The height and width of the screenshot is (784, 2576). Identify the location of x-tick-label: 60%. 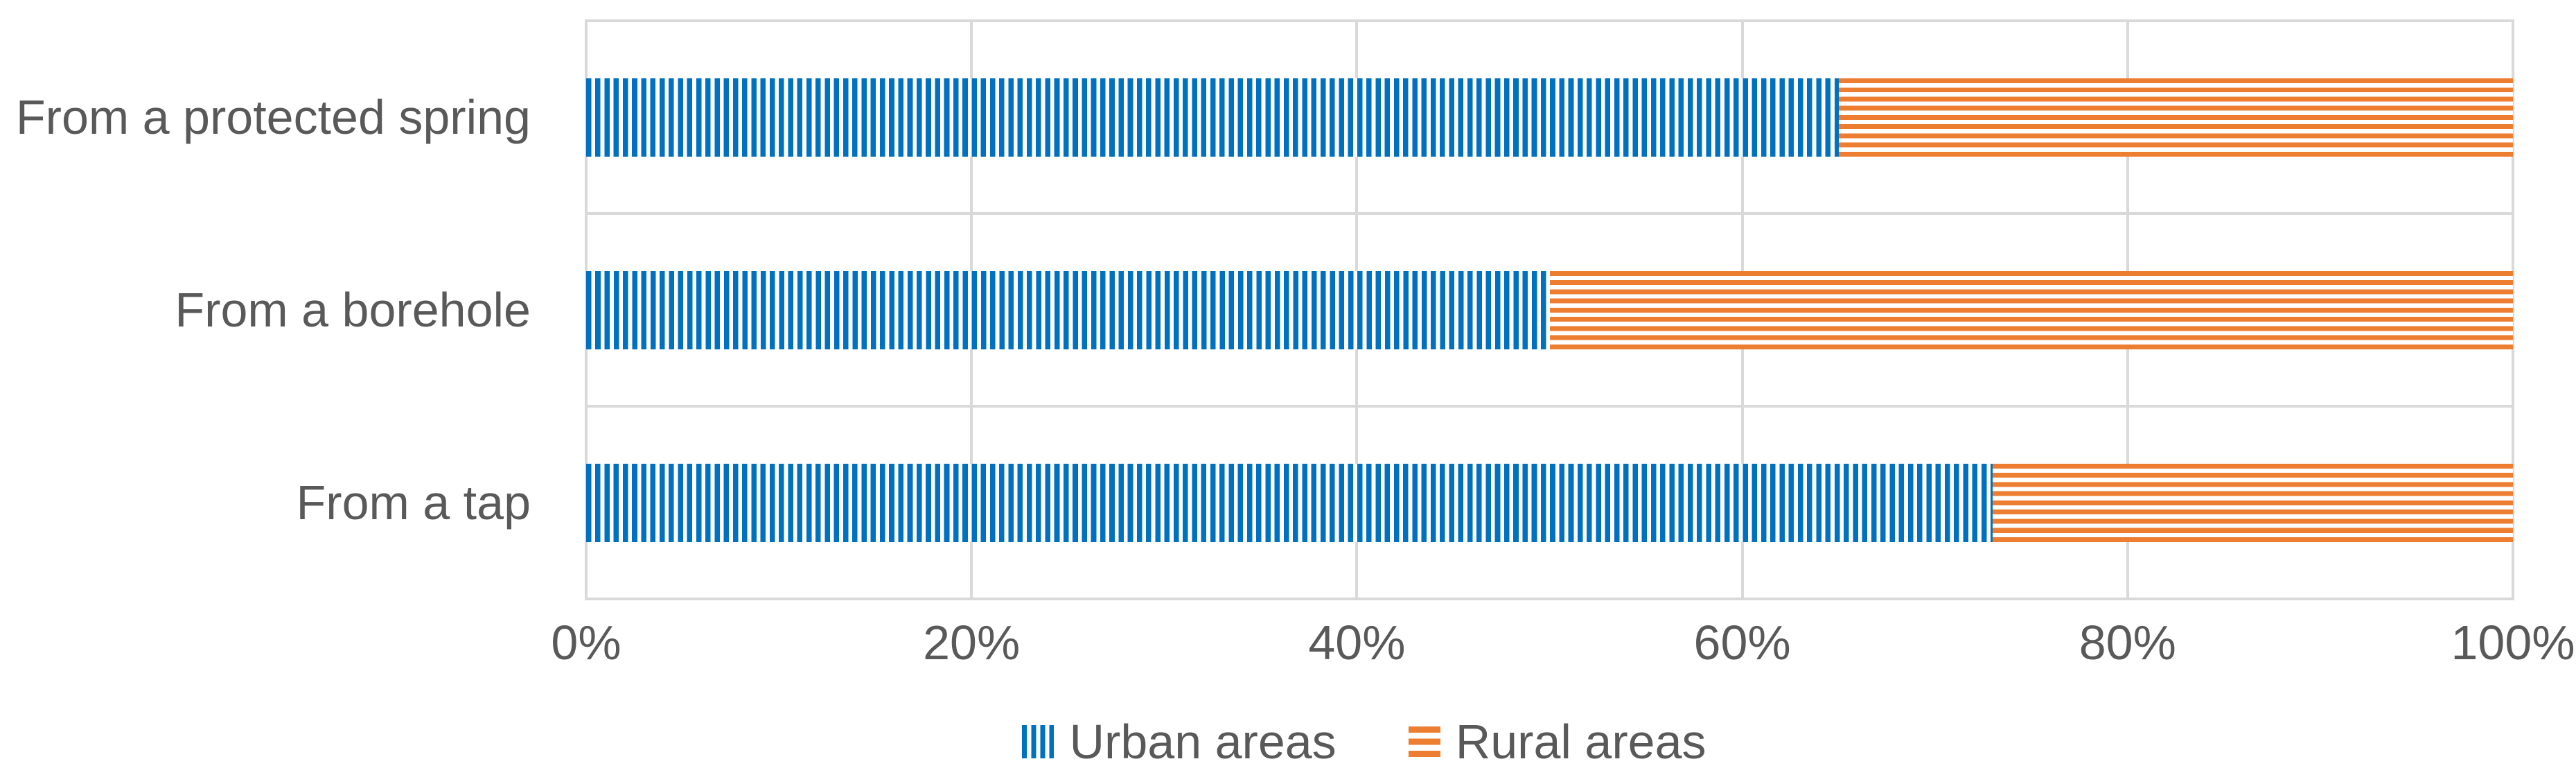
(1742, 643).